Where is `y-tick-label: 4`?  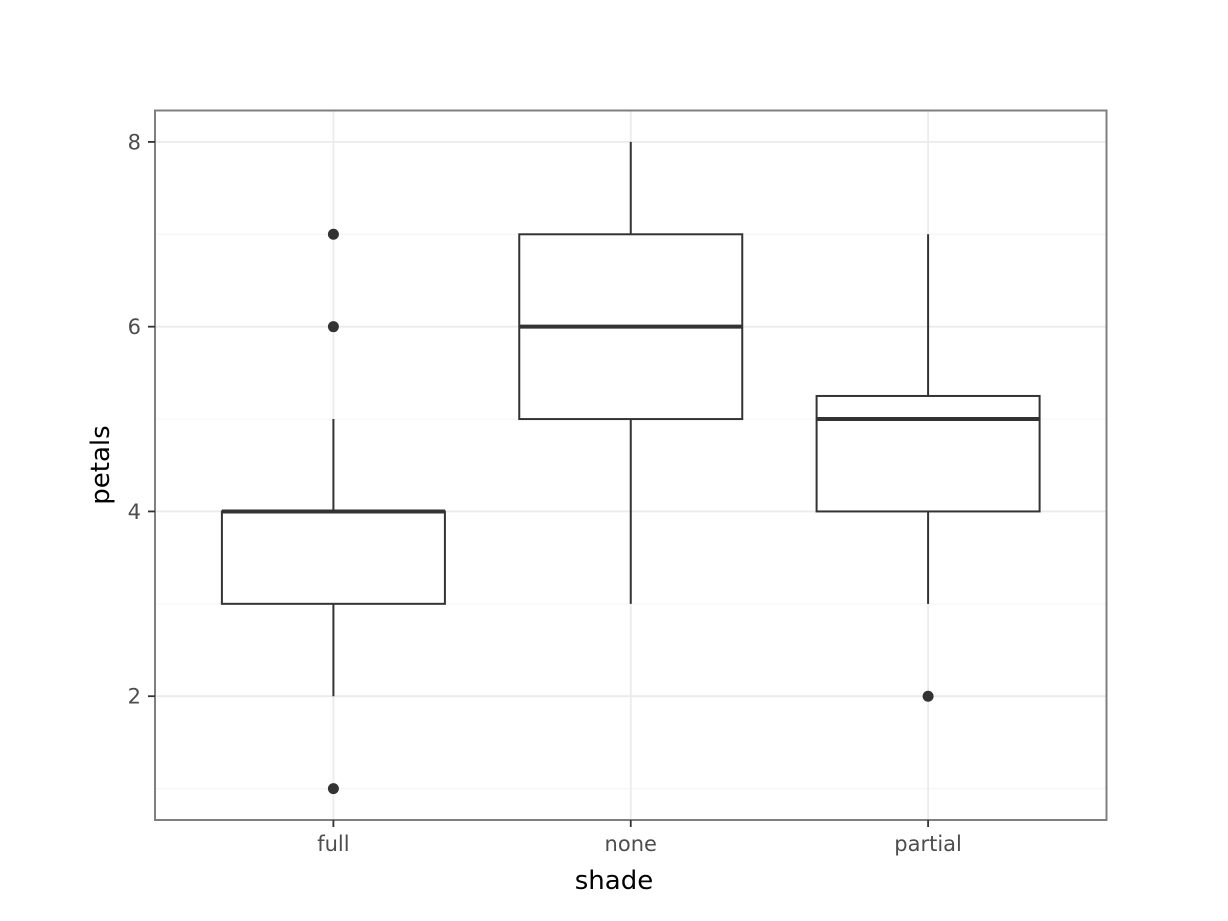
y-tick-label: 4 is located at coordinates (134, 512).